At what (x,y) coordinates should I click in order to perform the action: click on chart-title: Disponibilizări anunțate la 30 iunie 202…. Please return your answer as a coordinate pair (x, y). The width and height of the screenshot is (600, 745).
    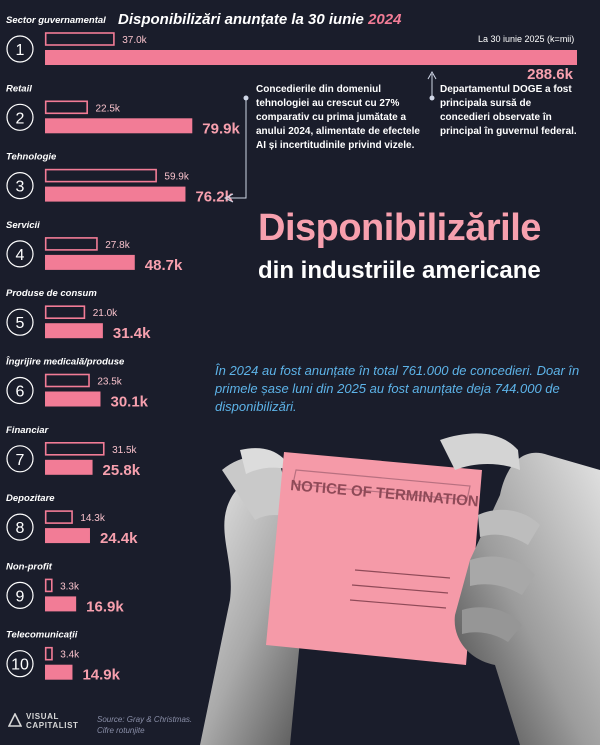
    Looking at the image, I should click on (259, 19).